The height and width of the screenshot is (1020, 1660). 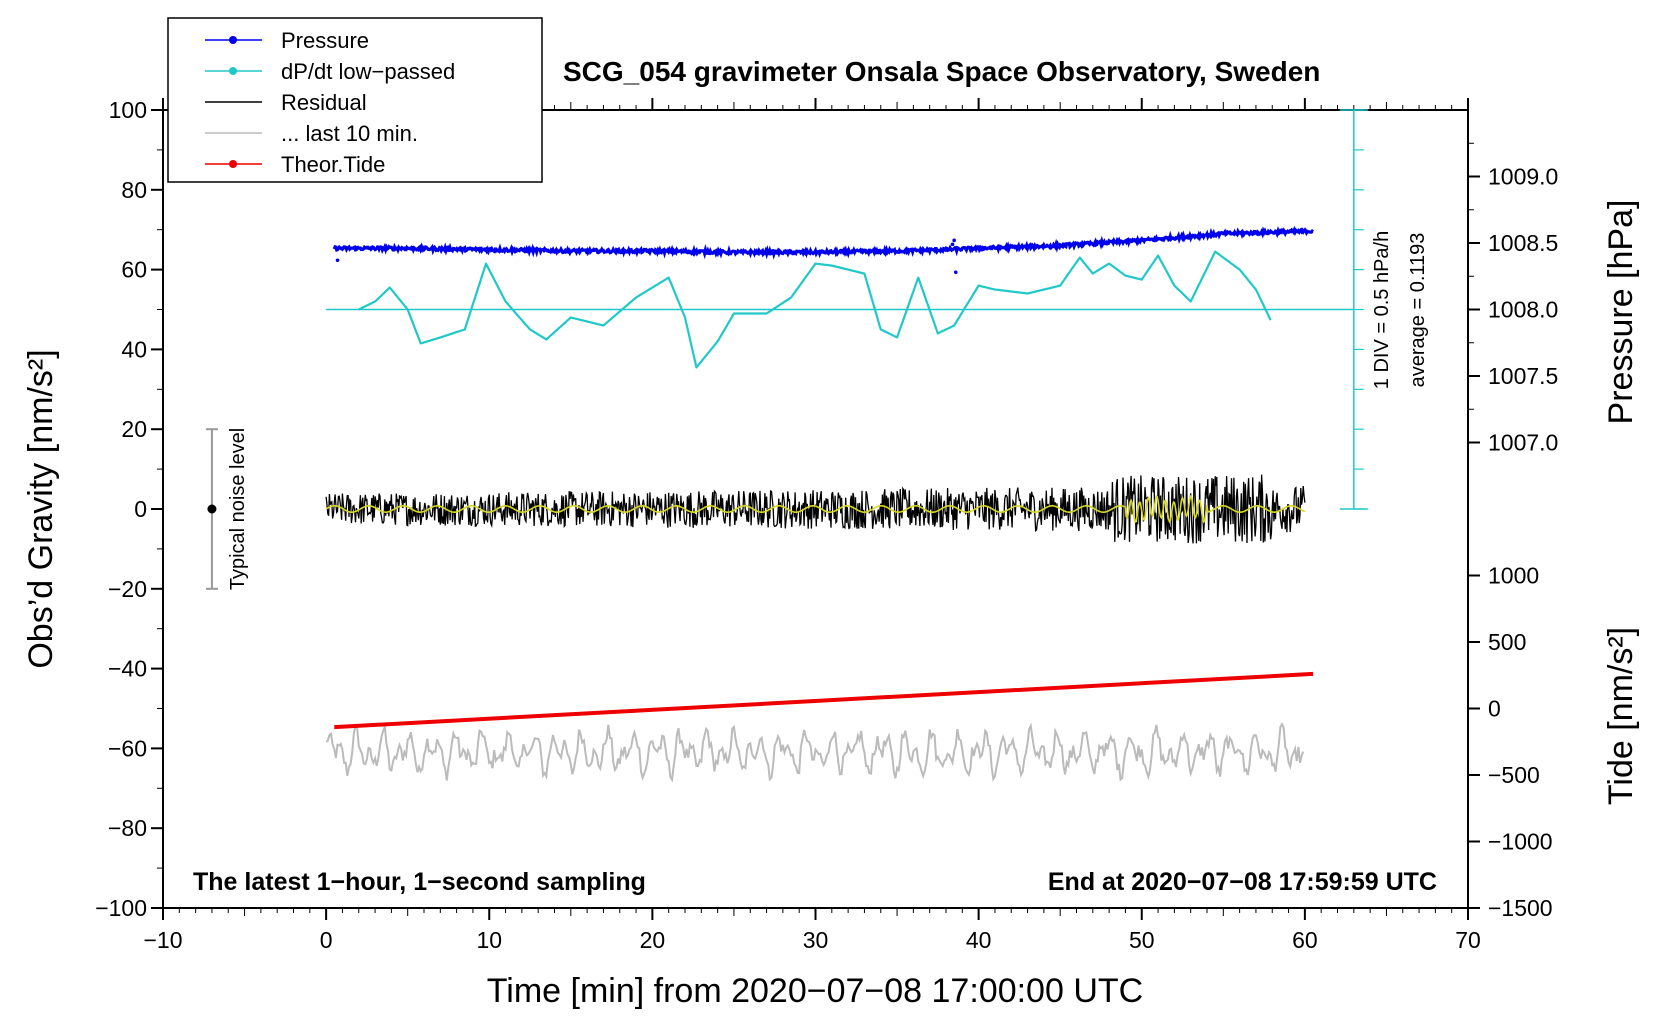 What do you see at coordinates (815, 752) in the screenshot?
I see `series-last-10-min` at bounding box center [815, 752].